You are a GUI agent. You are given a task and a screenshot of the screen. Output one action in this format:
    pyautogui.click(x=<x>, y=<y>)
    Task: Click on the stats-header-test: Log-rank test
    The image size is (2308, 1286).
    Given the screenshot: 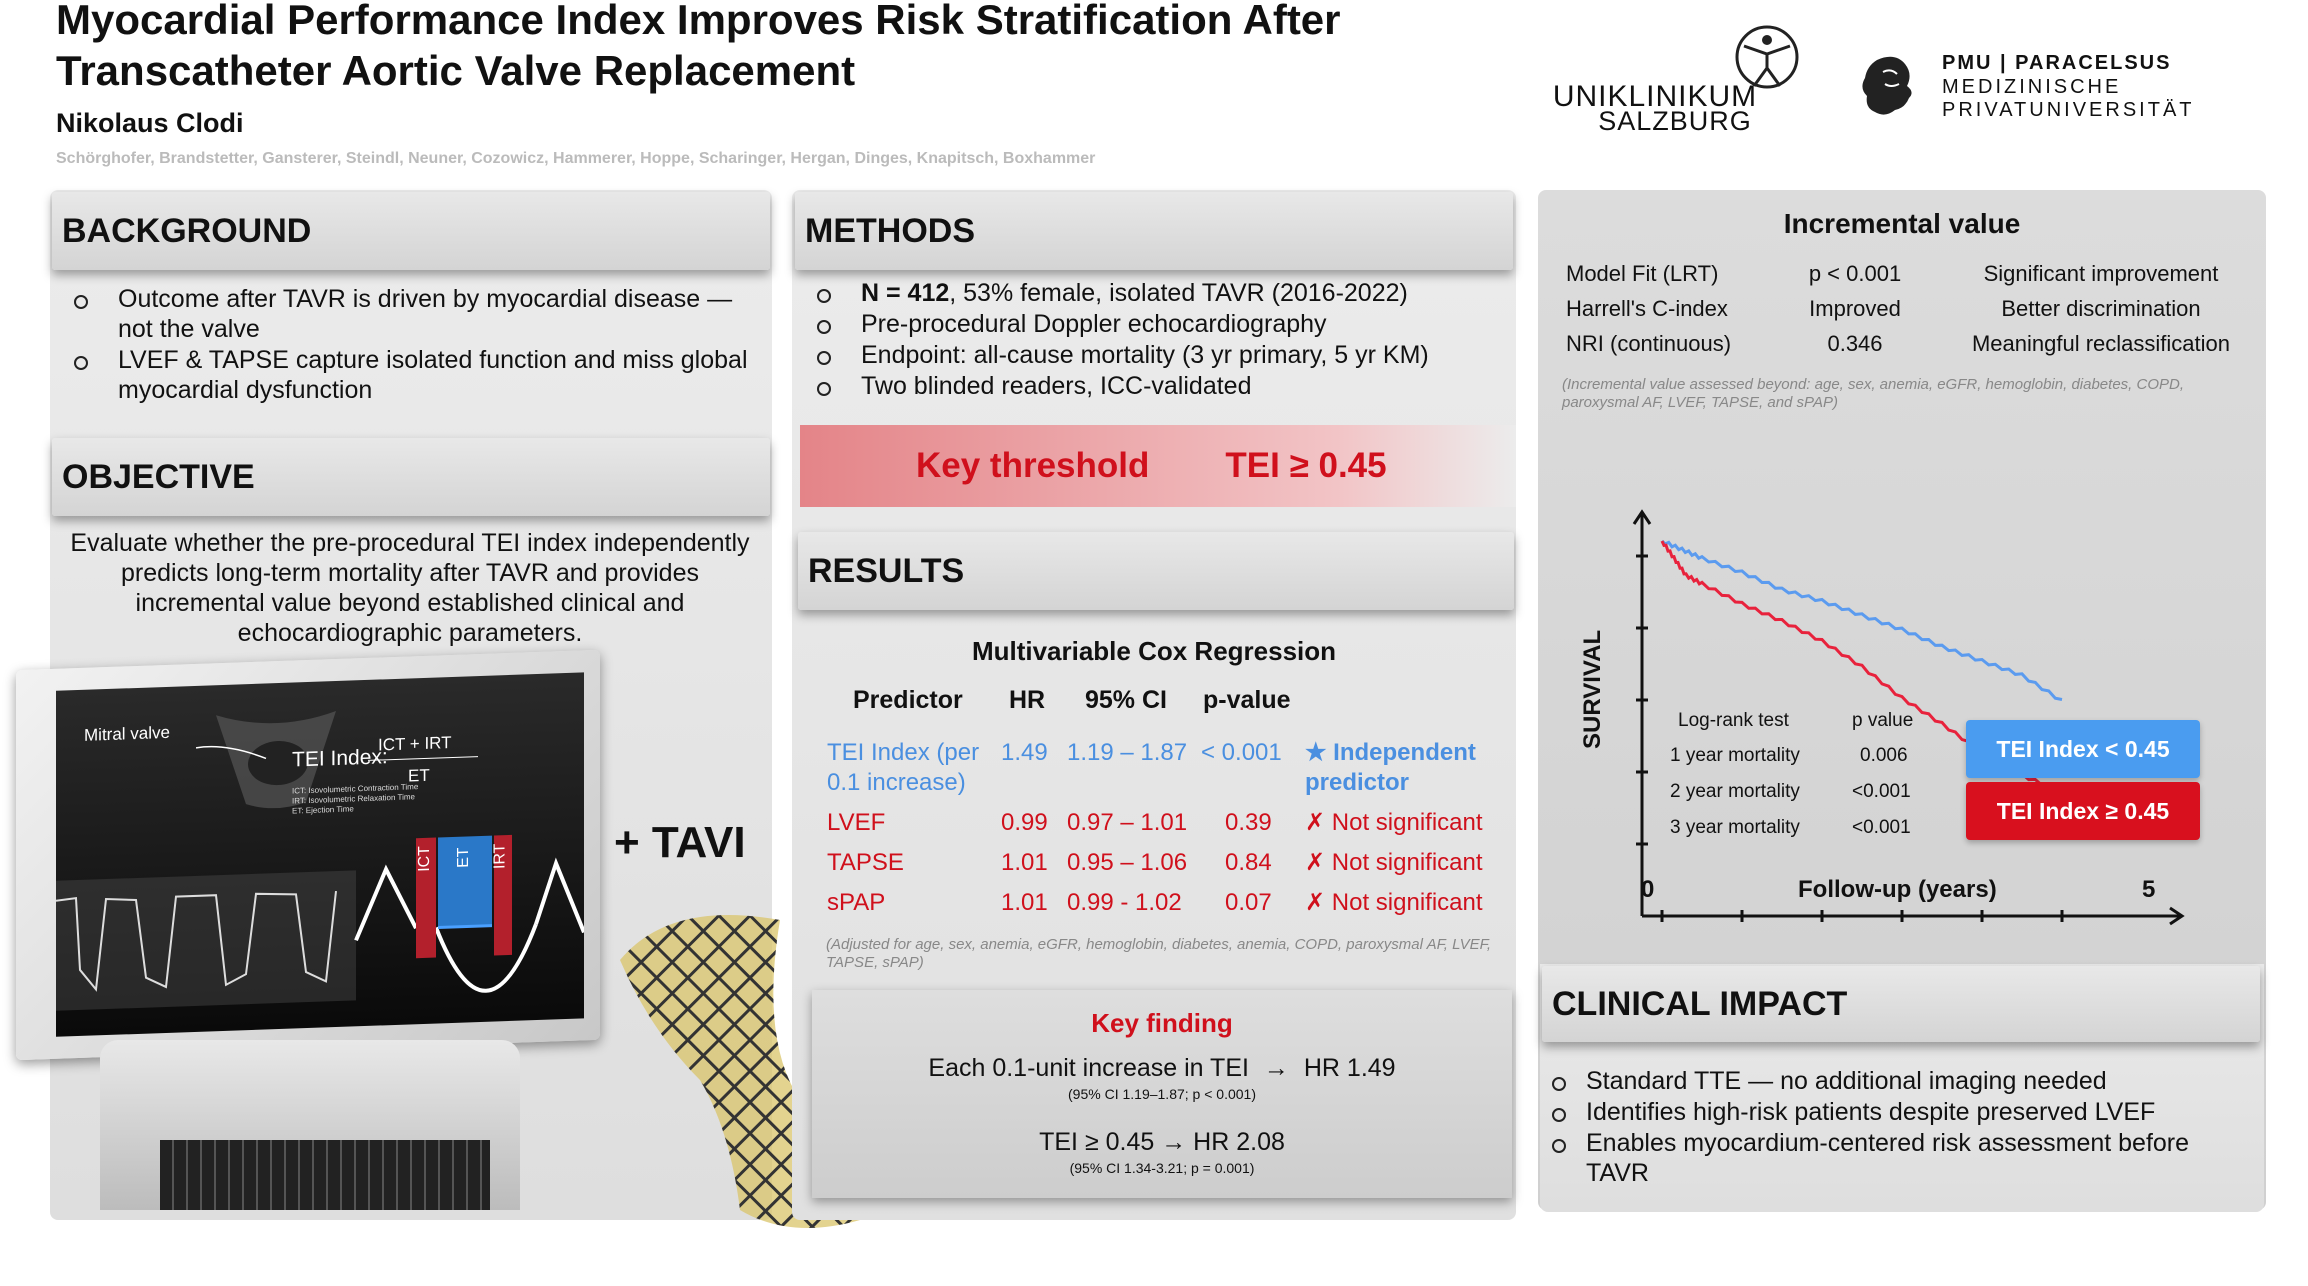 What is the action you would take?
    pyautogui.click(x=1733, y=720)
    